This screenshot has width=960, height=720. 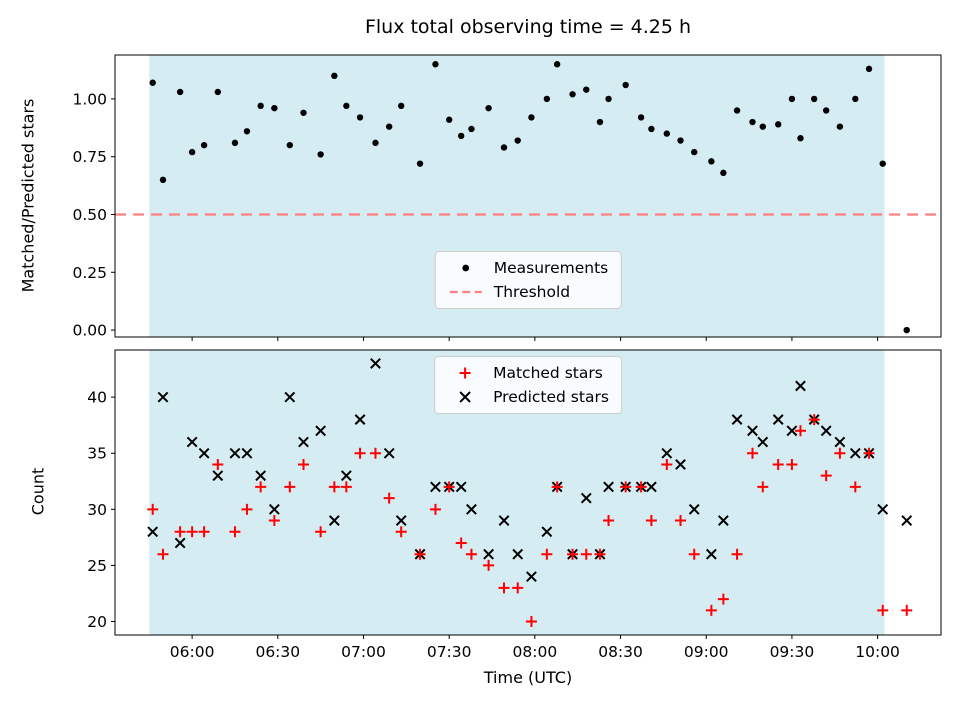 What do you see at coordinates (97, 398) in the screenshot?
I see `svg-text: 40` at bounding box center [97, 398].